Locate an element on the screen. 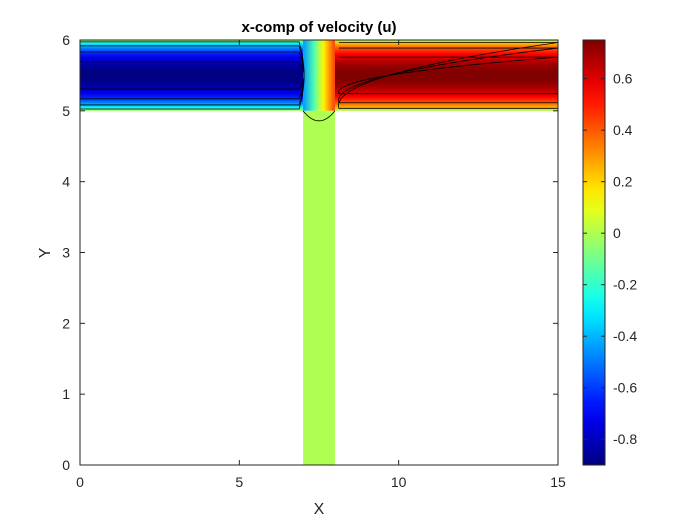  y-tick-label: 5 is located at coordinates (66, 111).